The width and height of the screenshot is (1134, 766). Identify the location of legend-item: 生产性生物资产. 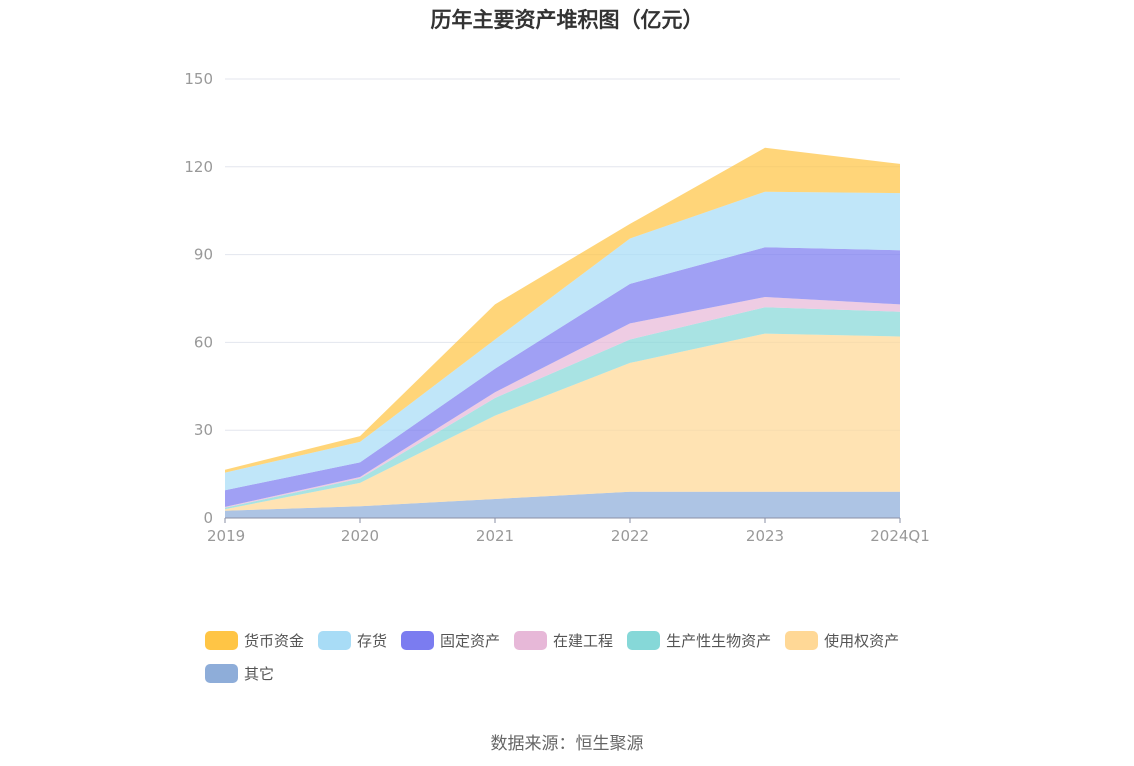
(699, 640).